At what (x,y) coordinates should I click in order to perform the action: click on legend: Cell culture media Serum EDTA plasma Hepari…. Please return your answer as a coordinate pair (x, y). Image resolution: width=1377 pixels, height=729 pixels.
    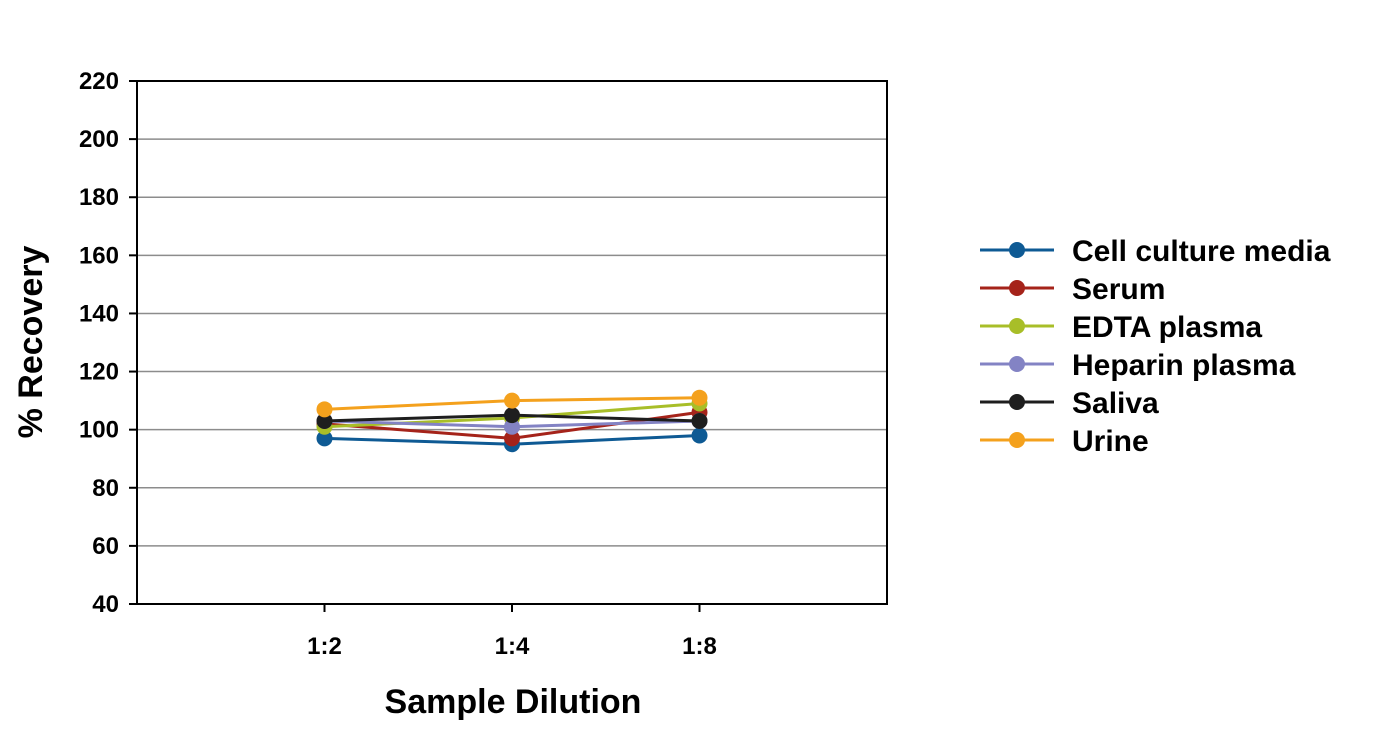
    Looking at the image, I should click on (1155, 346).